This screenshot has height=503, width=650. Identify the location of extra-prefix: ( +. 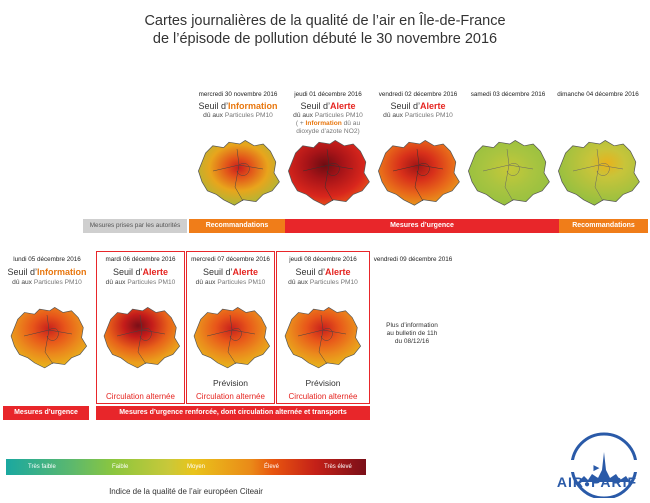
(300, 123).